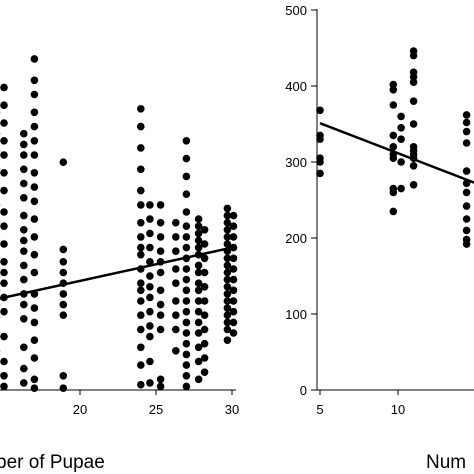 This screenshot has height=474, width=474. What do you see at coordinates (446, 462) in the screenshot?
I see `right-x-axis-title: Num` at bounding box center [446, 462].